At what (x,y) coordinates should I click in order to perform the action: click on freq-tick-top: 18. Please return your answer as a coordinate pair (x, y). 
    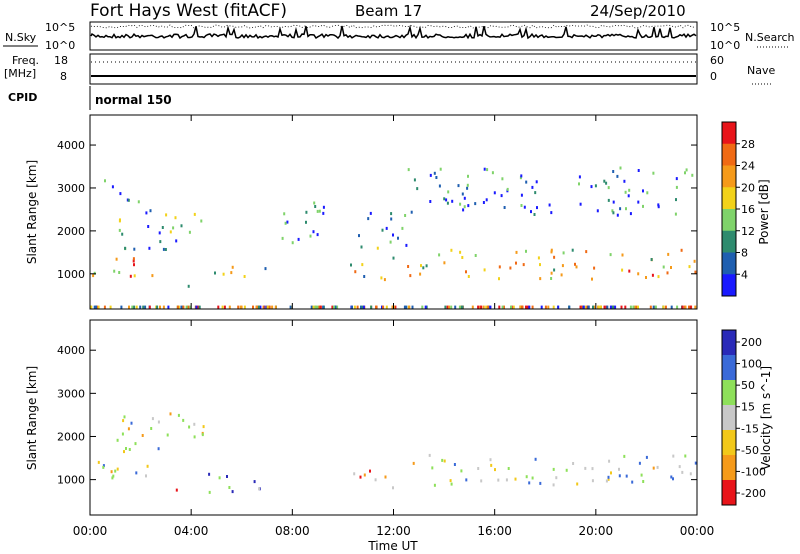
    Looking at the image, I should click on (61, 60).